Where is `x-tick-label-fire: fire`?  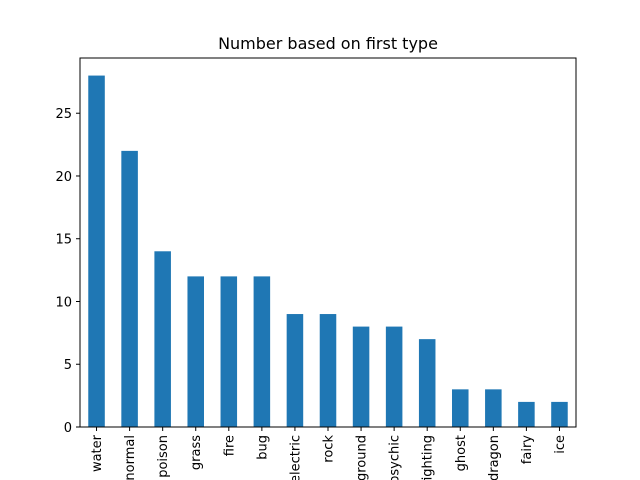 x-tick-label-fire: fire is located at coordinates (229, 445).